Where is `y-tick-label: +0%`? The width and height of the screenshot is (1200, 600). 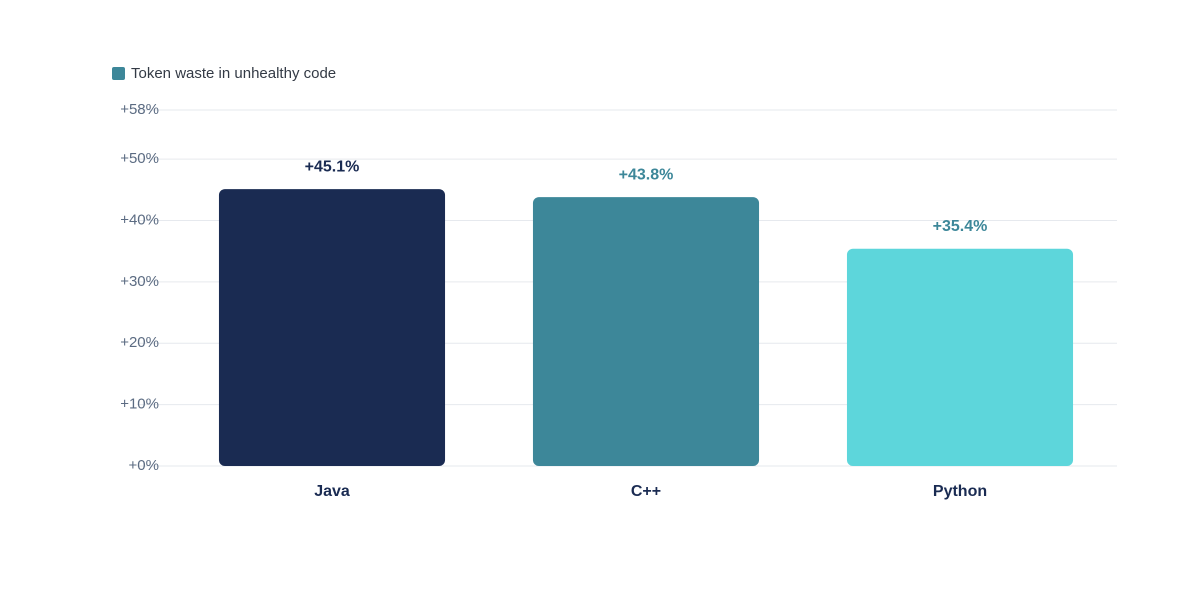 y-tick-label: +0% is located at coordinates (144, 465).